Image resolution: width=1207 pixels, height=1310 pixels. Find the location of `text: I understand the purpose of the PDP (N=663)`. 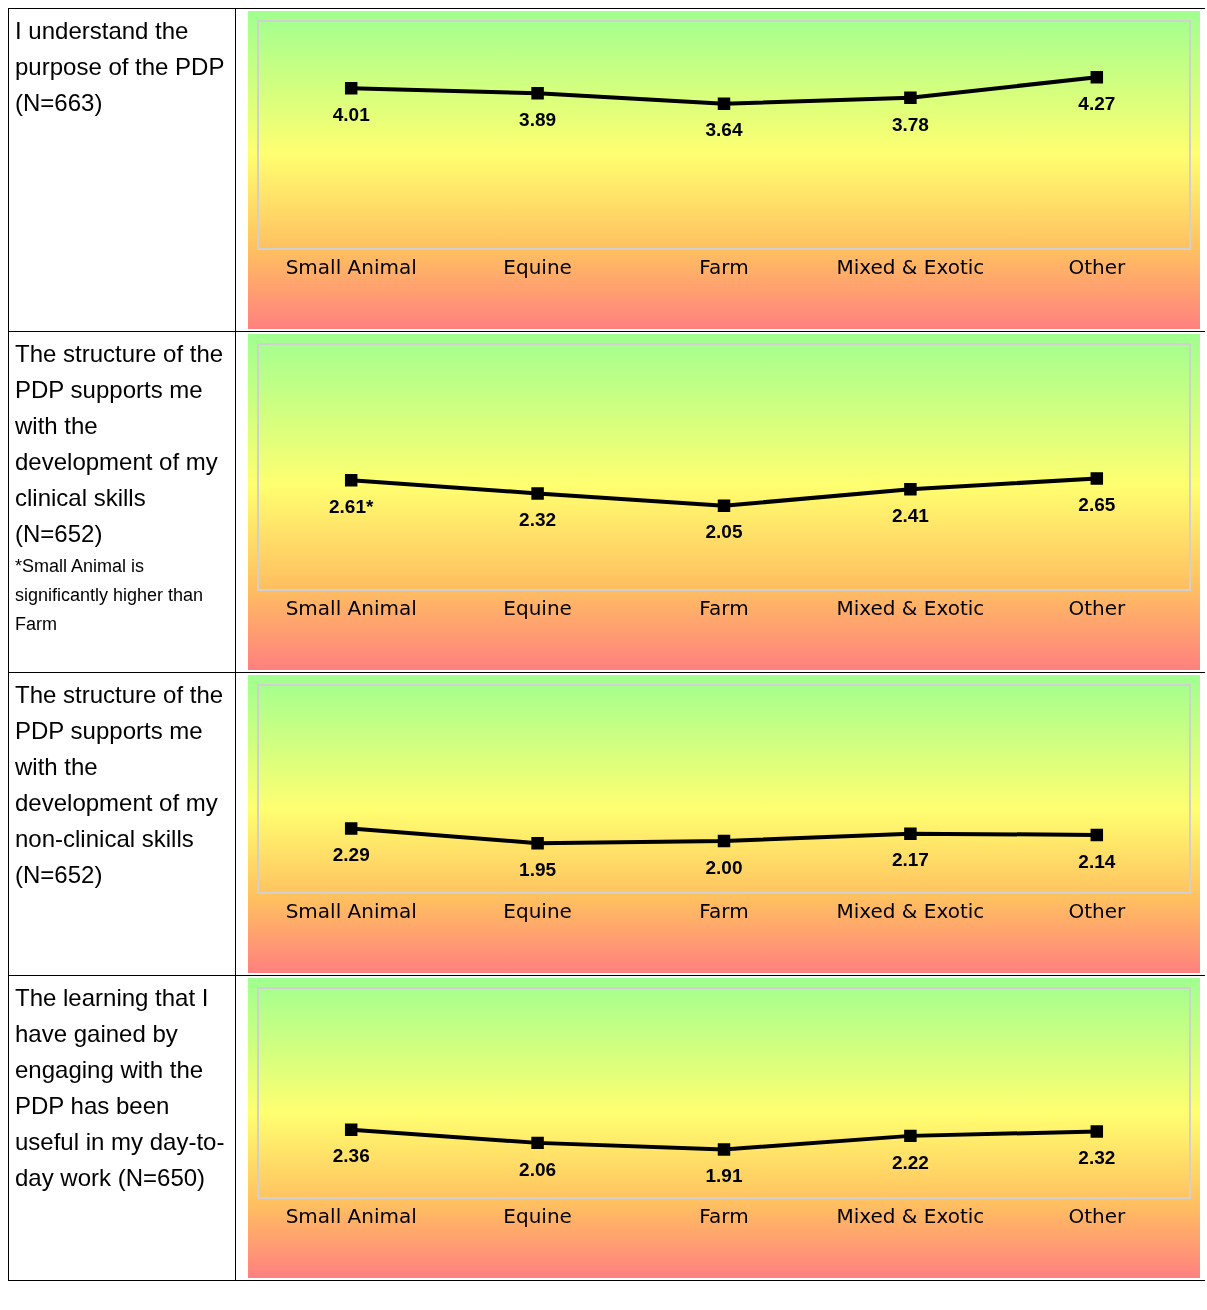

text: I understand the purpose of the PDP (N=663) is located at coordinates (120, 67).